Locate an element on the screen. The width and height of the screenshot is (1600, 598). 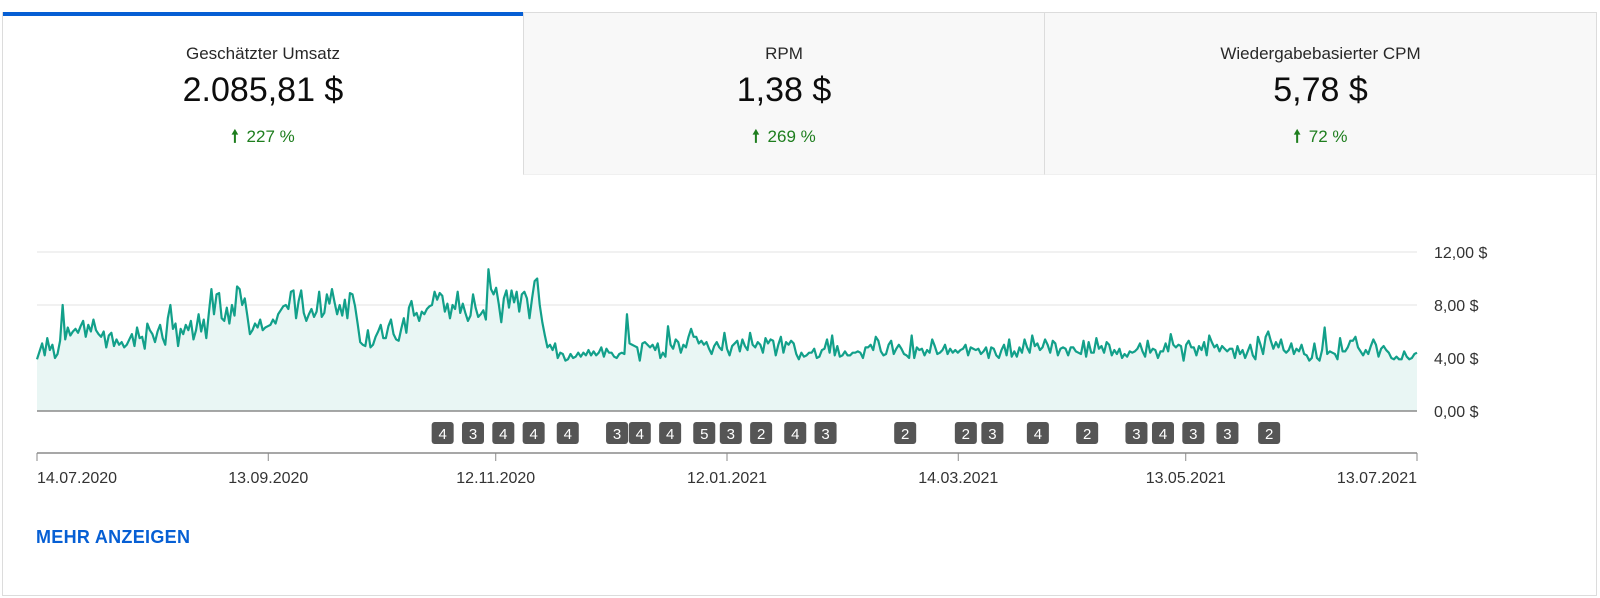
tab-playback-cpm: Wiedergabebasierter CPM 5,78 $ 🠕 72 % is located at coordinates (1320, 94).